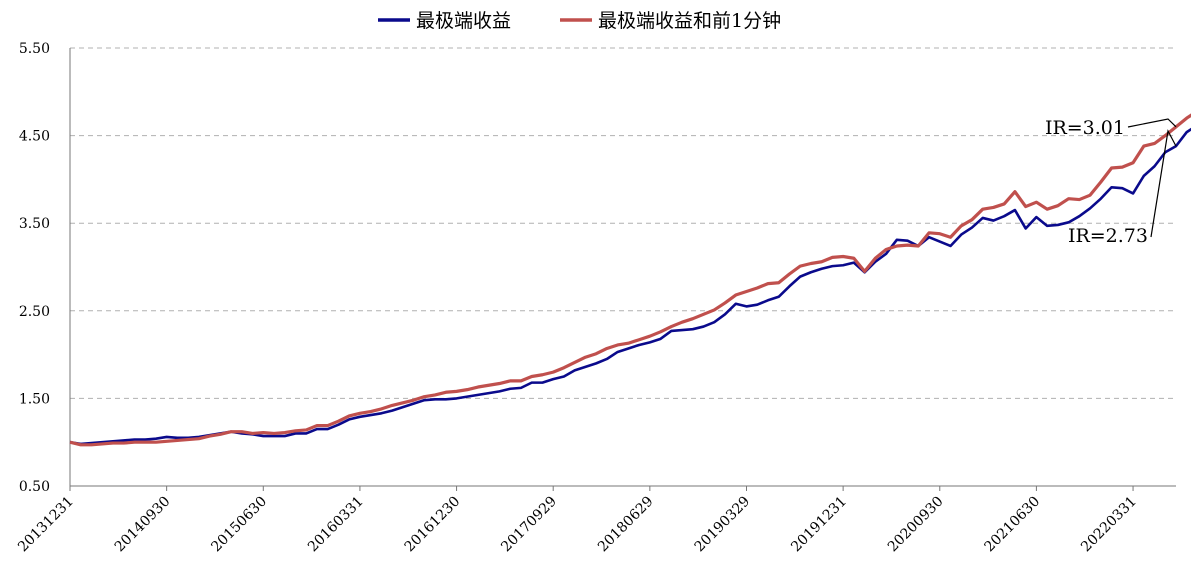 This screenshot has width=1191, height=570. Describe the element at coordinates (239, 525) in the screenshot. I see `x-tick-label: 20150630` at that location.